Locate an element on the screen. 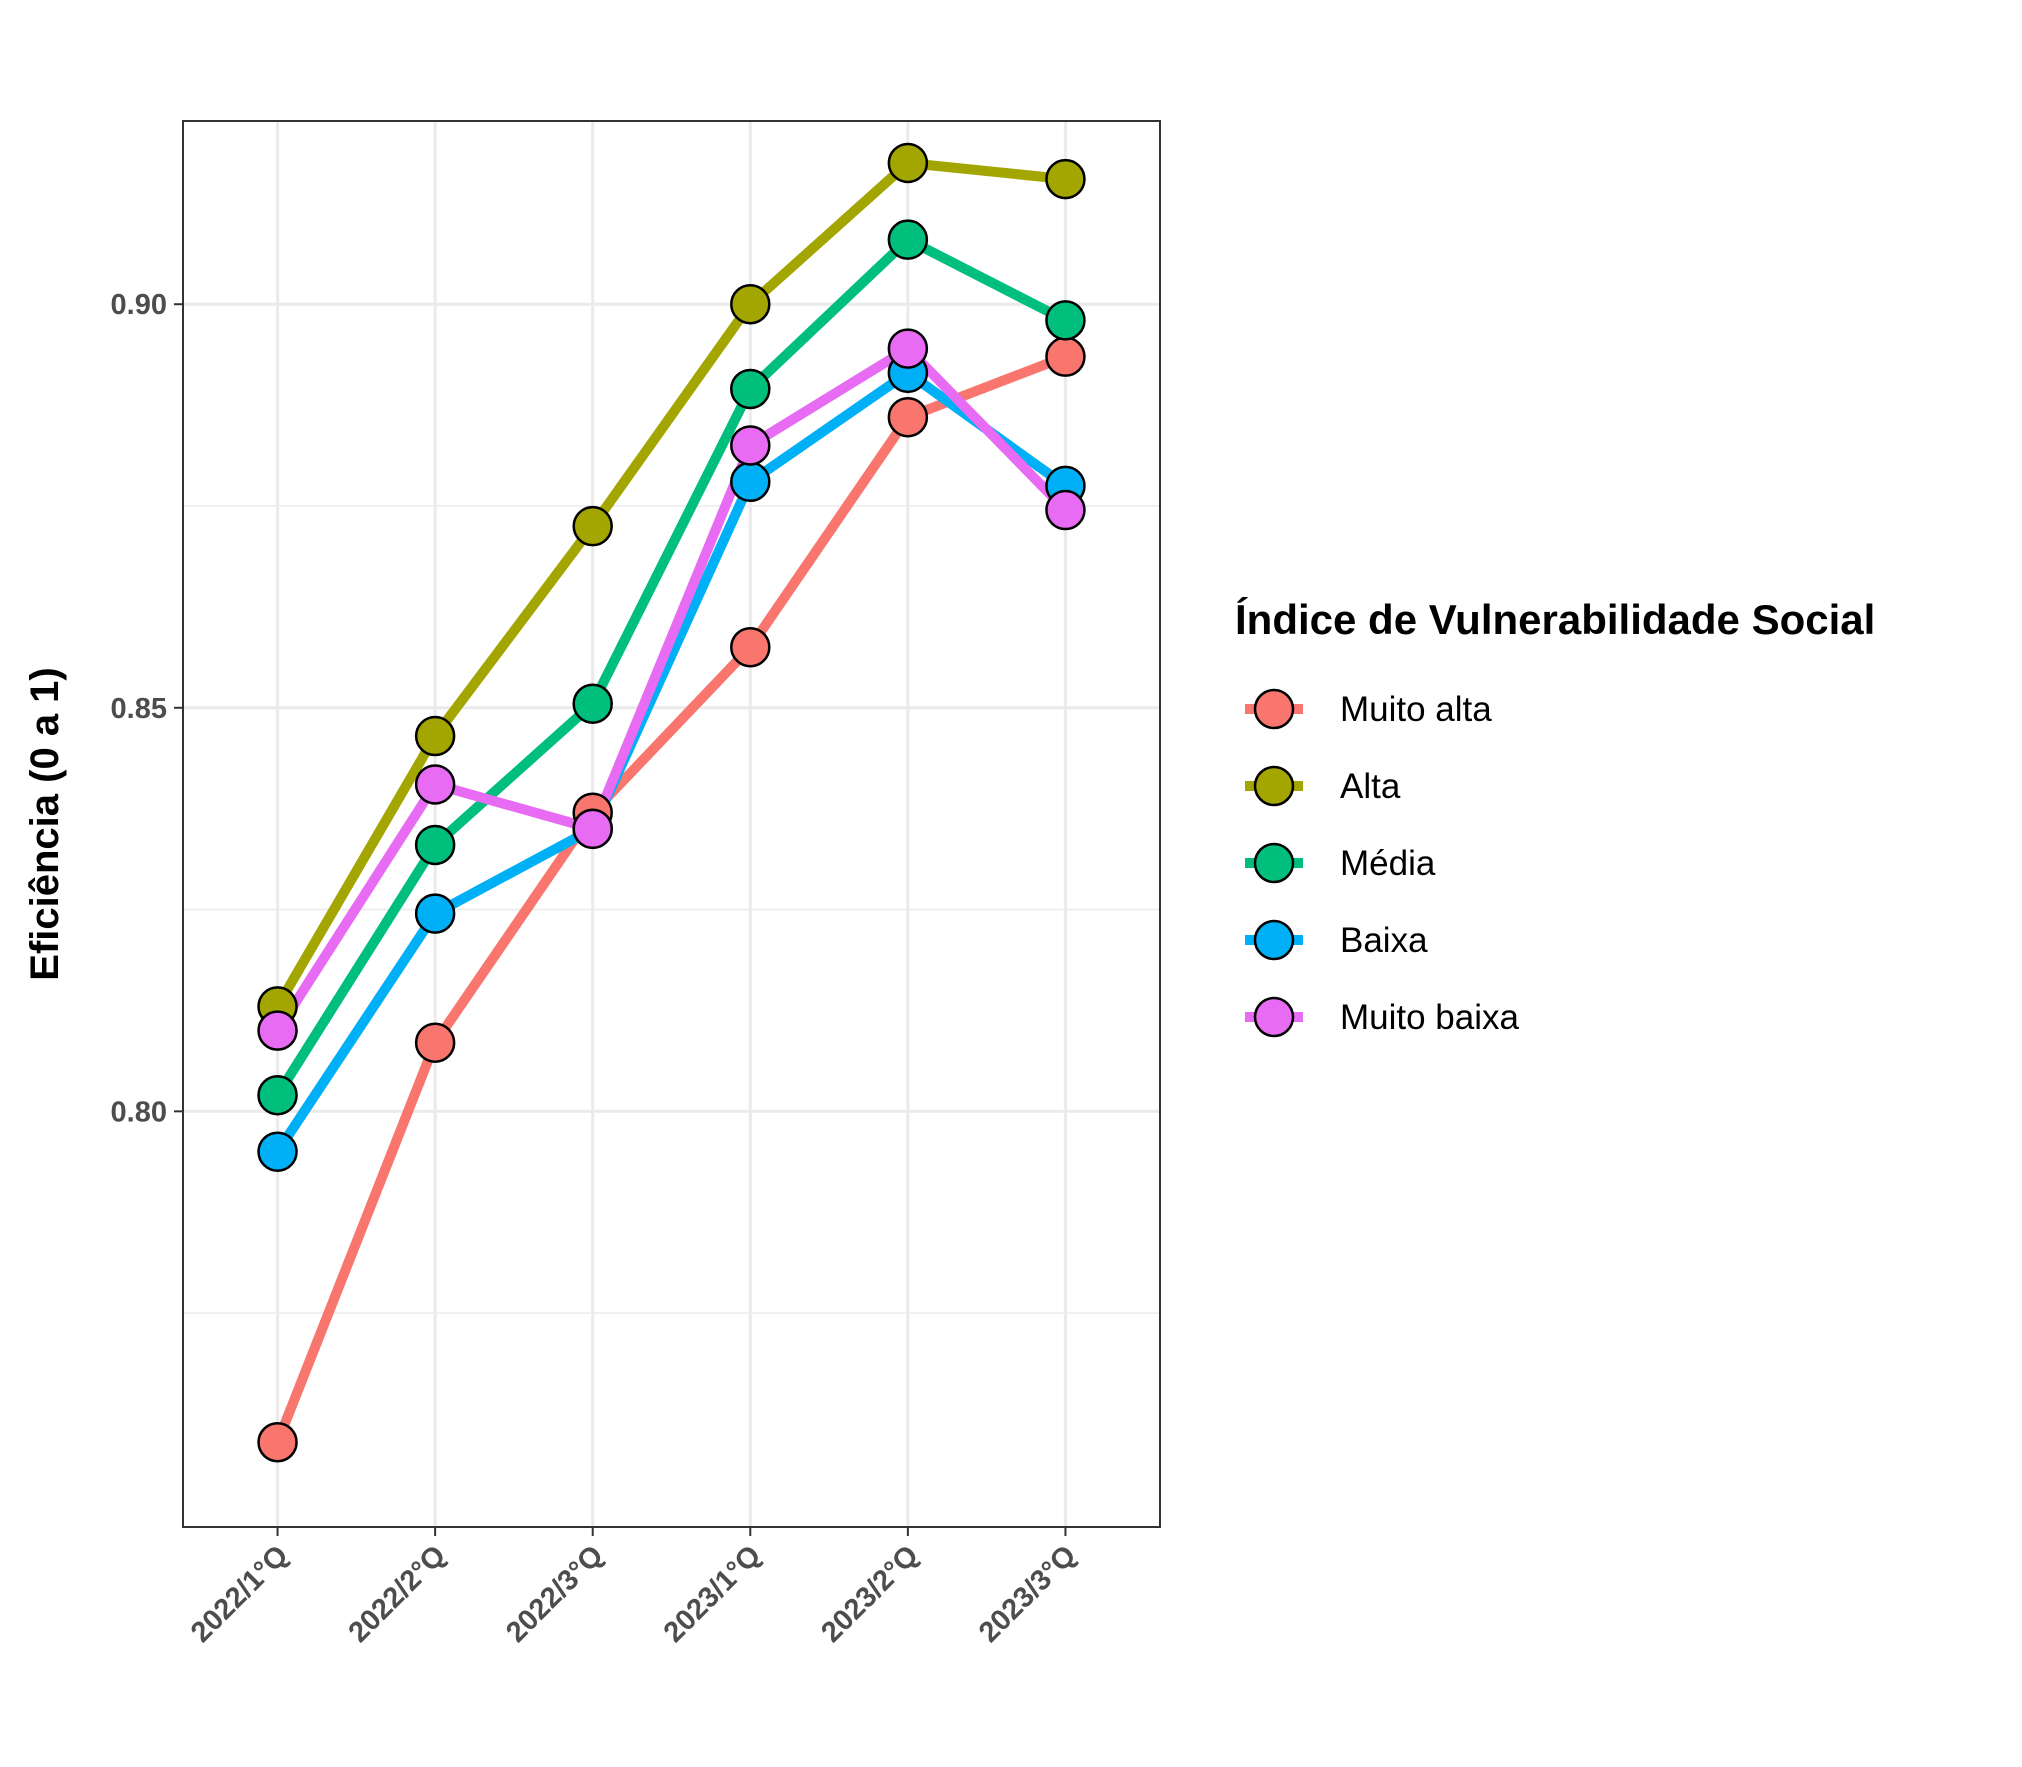 The height and width of the screenshot is (1767, 2022). y-axis-title: Eficiência (0 a 1) is located at coordinates (45, 823).